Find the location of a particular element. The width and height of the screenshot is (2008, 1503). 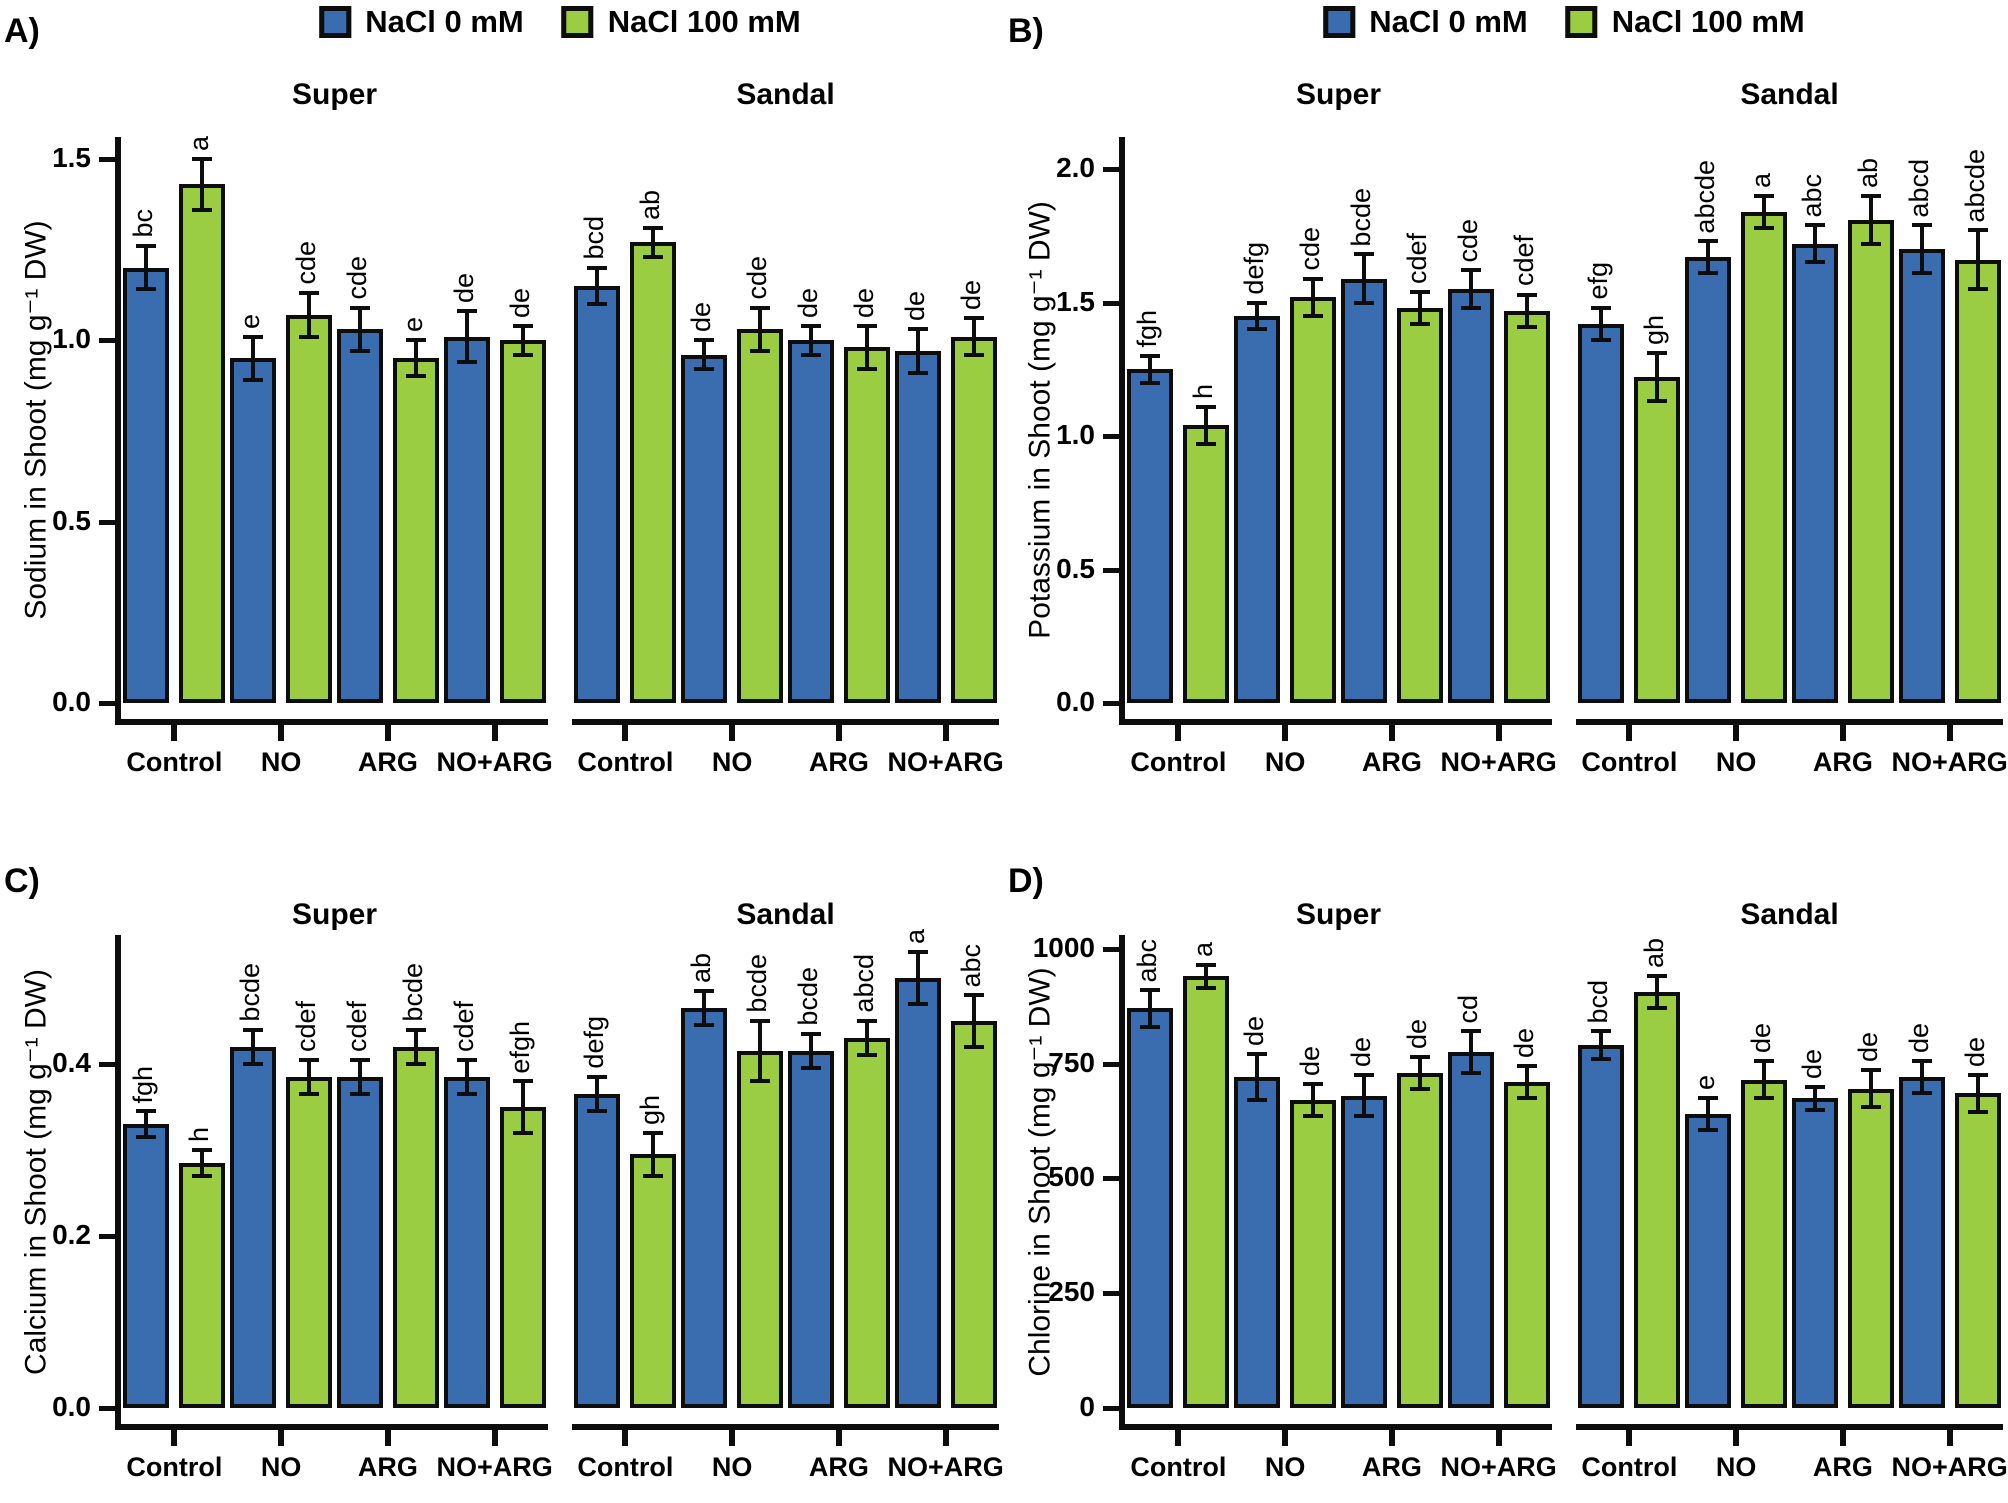

legend-label: NaCl 0 mM is located at coordinates (444, 21).